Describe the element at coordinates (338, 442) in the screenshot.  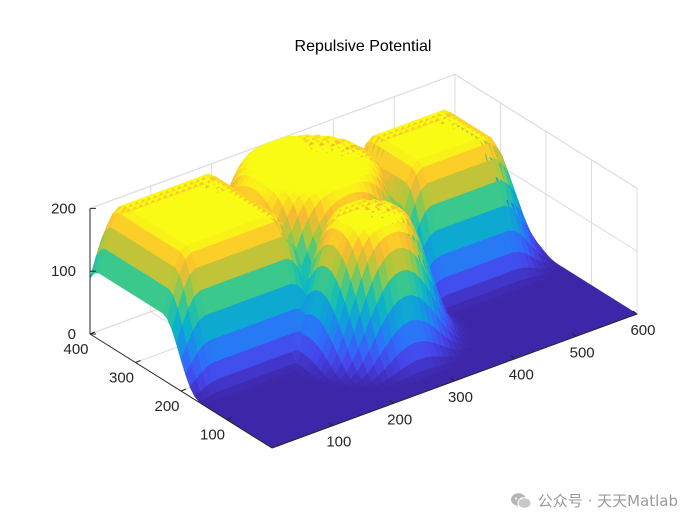
I see `x-tick-label: 100` at that location.